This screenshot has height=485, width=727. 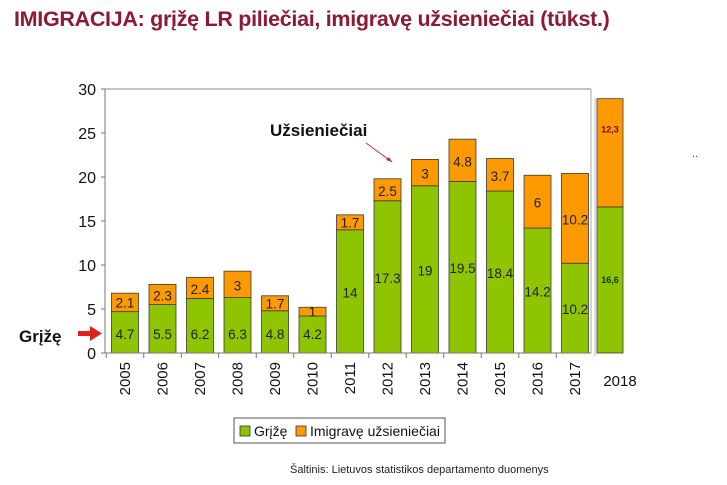 I want to click on data-label-returned: 19.5, so click(x=462, y=268).